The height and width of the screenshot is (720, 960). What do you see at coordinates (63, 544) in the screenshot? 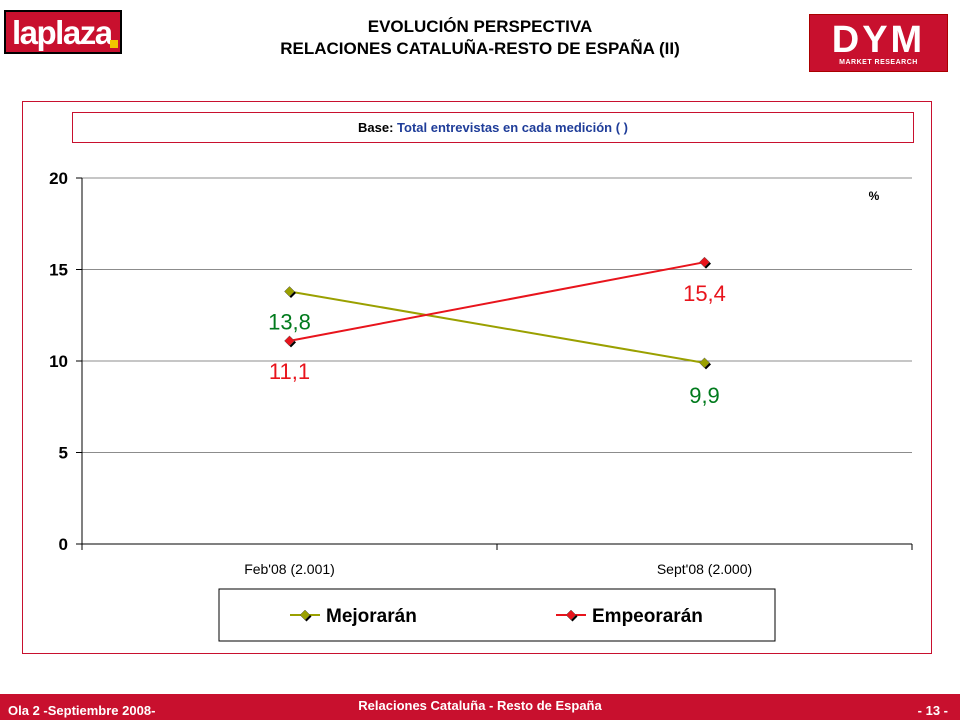
I see `y-tick-label: 0` at bounding box center [63, 544].